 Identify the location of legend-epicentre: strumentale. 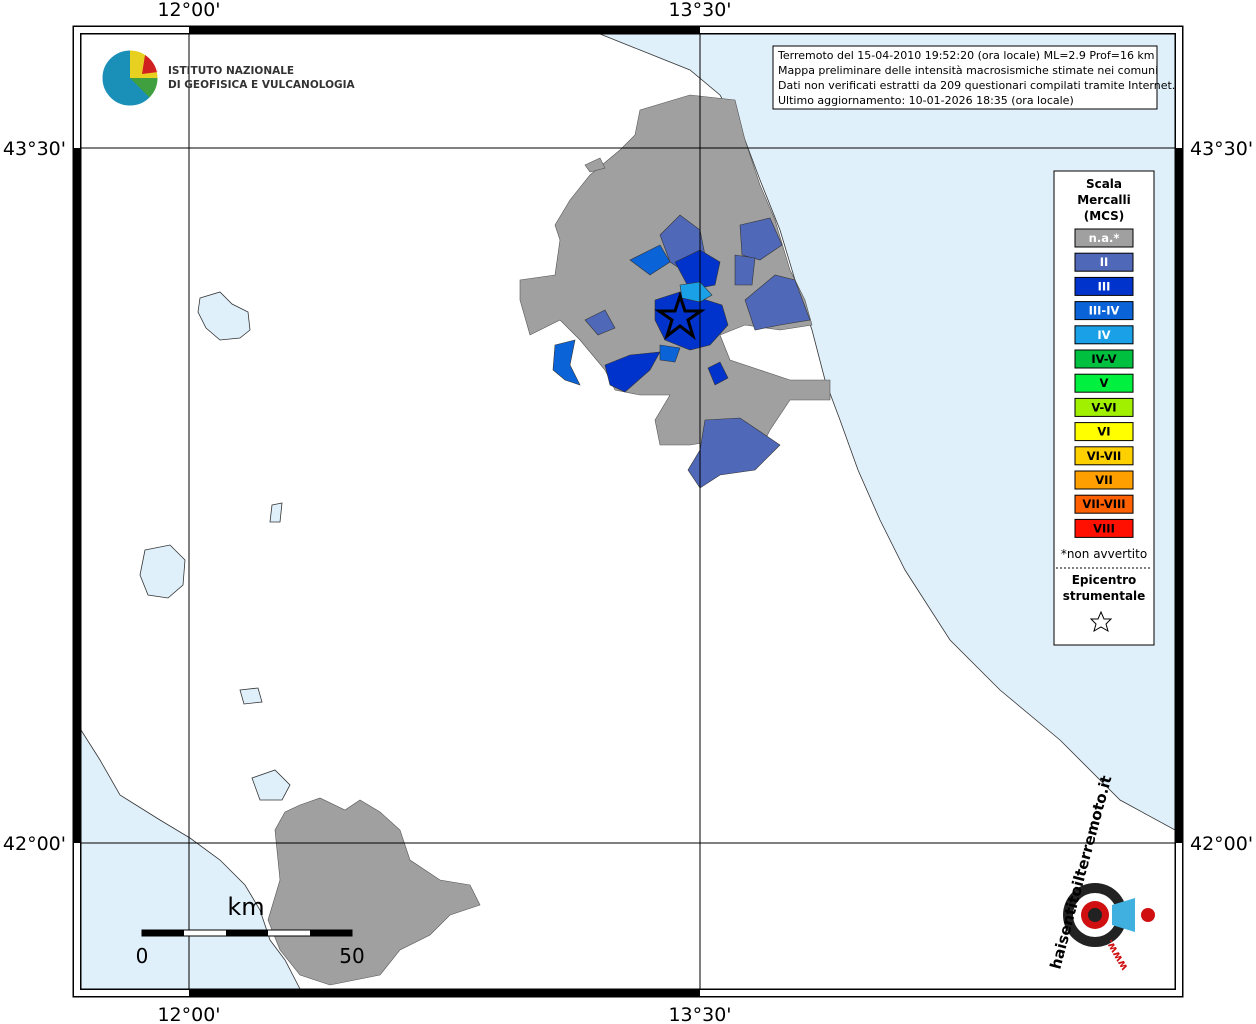
(1104, 596).